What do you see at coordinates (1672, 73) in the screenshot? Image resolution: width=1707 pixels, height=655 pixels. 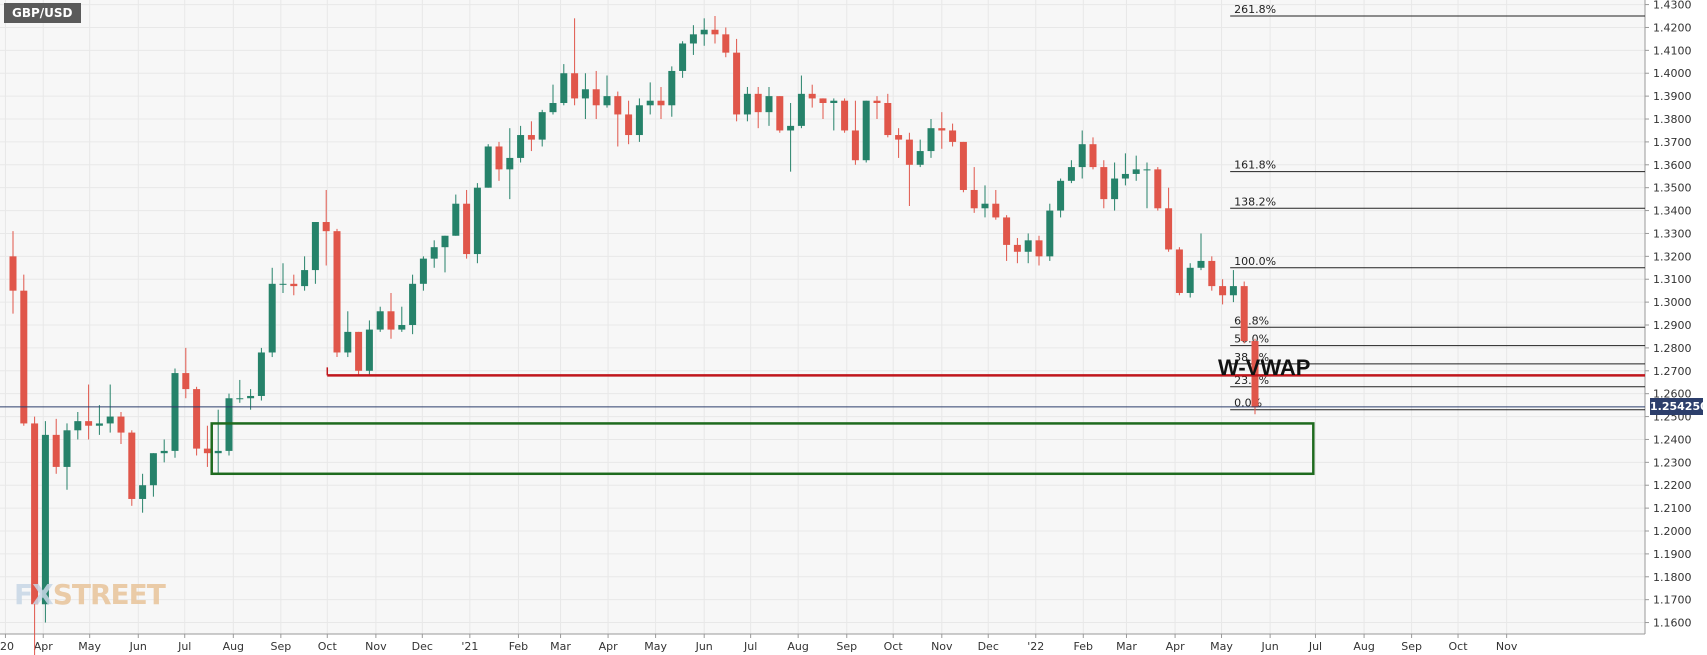 I see `y-tick-label: 1.4000` at bounding box center [1672, 73].